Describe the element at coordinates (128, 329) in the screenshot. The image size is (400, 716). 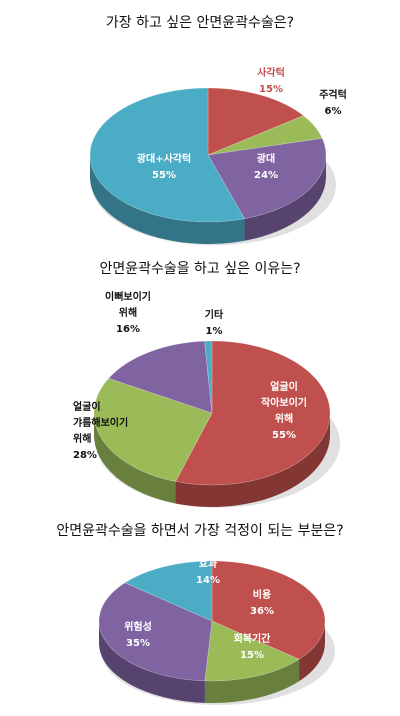
I see `slice-value-label: 16%` at that location.